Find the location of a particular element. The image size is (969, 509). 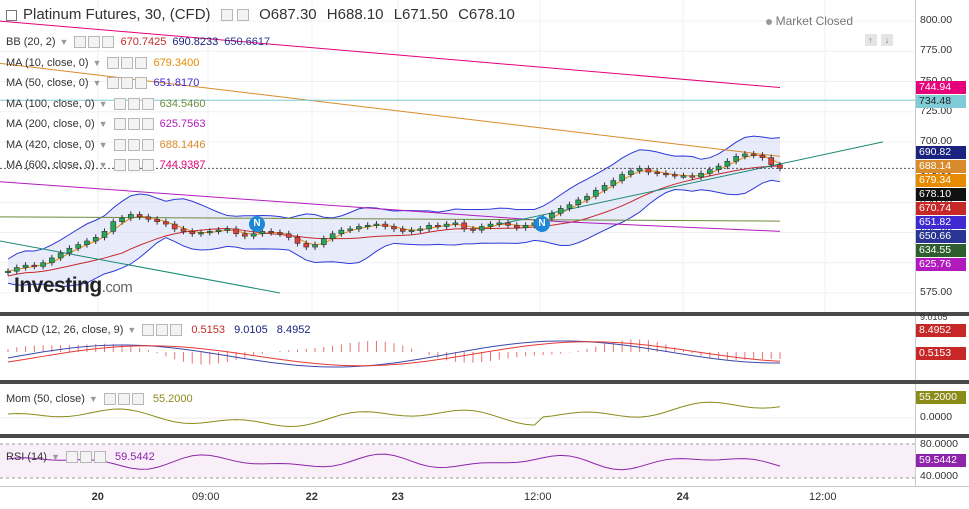

time-axis-label: 24 is located at coordinates (682, 497).